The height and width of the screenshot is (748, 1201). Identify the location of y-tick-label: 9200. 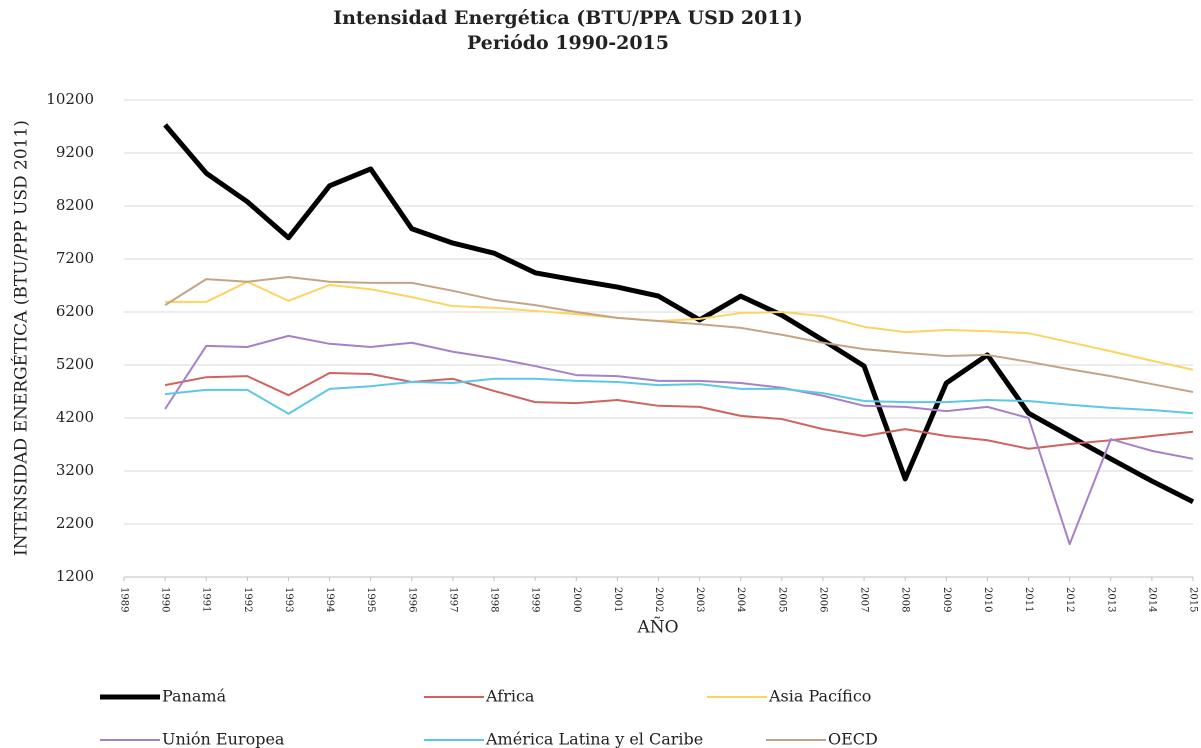
(75, 152).